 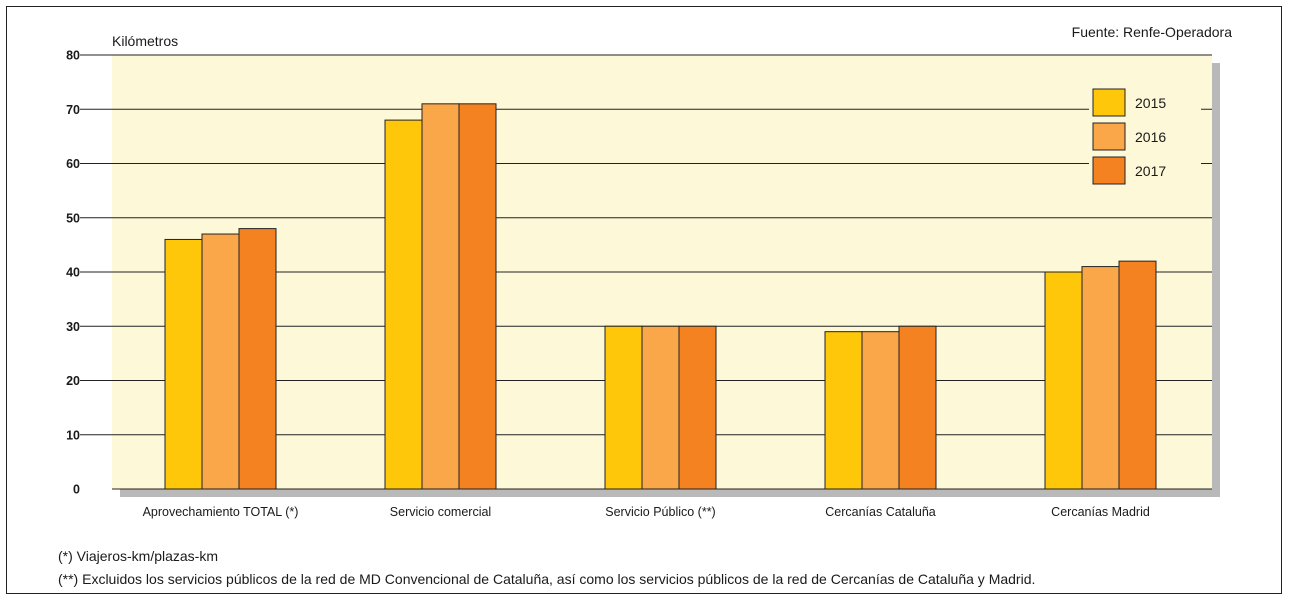 What do you see at coordinates (880, 512) in the screenshot?
I see `x-tick-label-3: Cercanías Cataluña` at bounding box center [880, 512].